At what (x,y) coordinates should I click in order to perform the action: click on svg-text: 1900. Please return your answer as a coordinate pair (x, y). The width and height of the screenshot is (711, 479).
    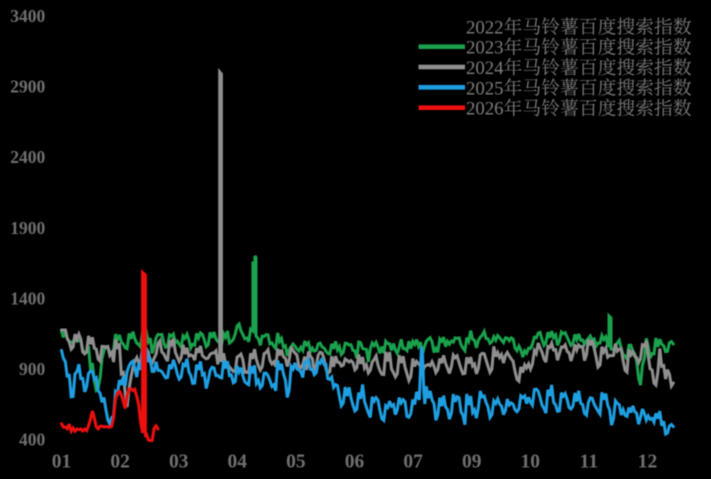
    Looking at the image, I should click on (27, 228).